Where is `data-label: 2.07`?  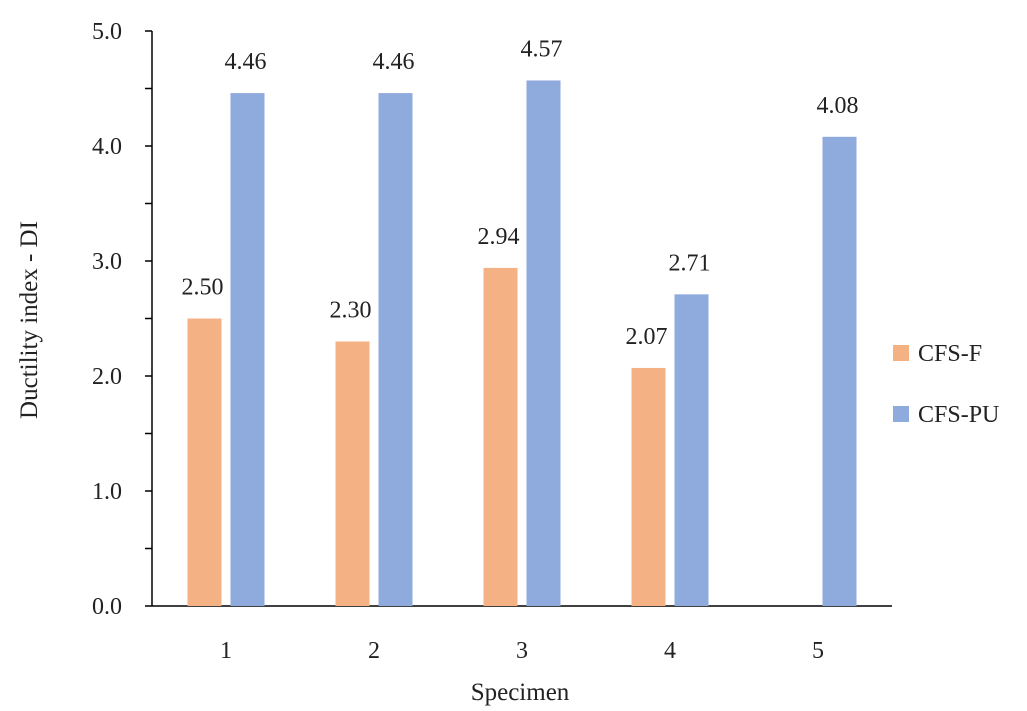 data-label: 2.07 is located at coordinates (647, 337).